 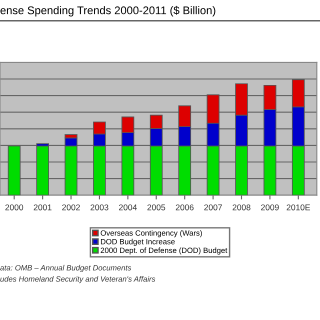 What do you see at coordinates (43, 207) in the screenshot?
I see `x-tick-label: 2001` at bounding box center [43, 207].